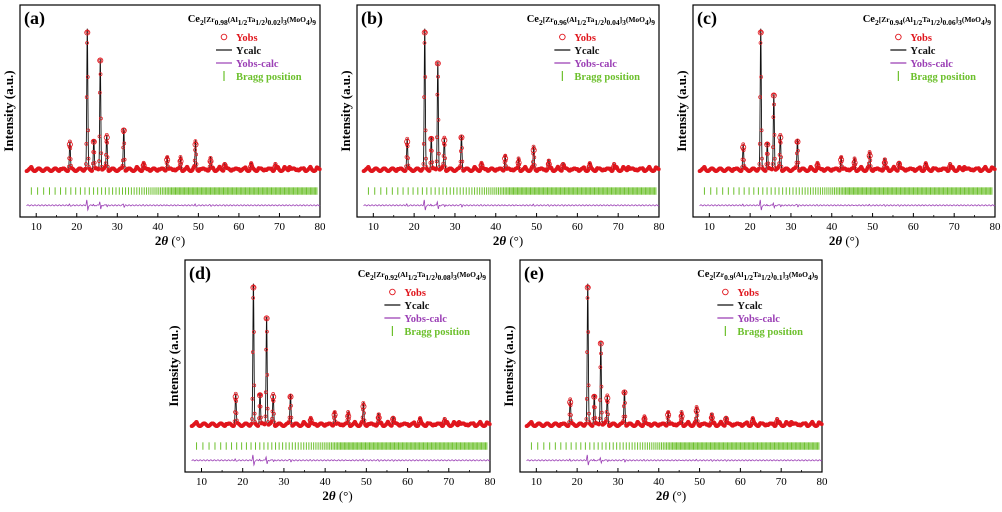  I want to click on x-tick-label: 10, so click(202, 482).